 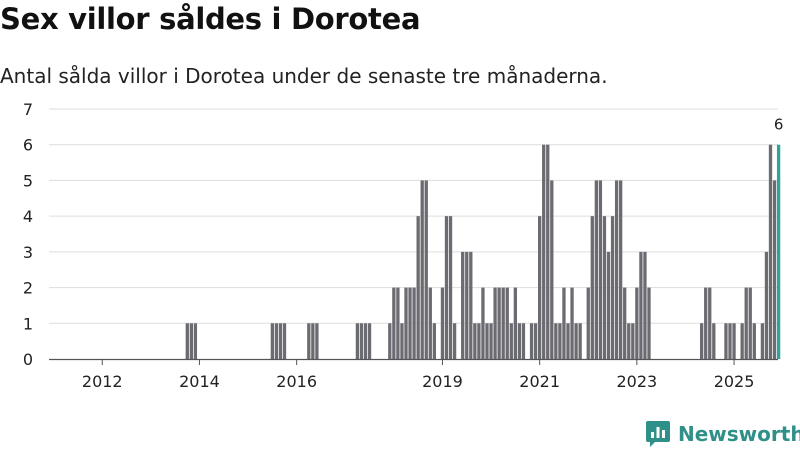 I want to click on bar-highlight, so click(x=778, y=251).